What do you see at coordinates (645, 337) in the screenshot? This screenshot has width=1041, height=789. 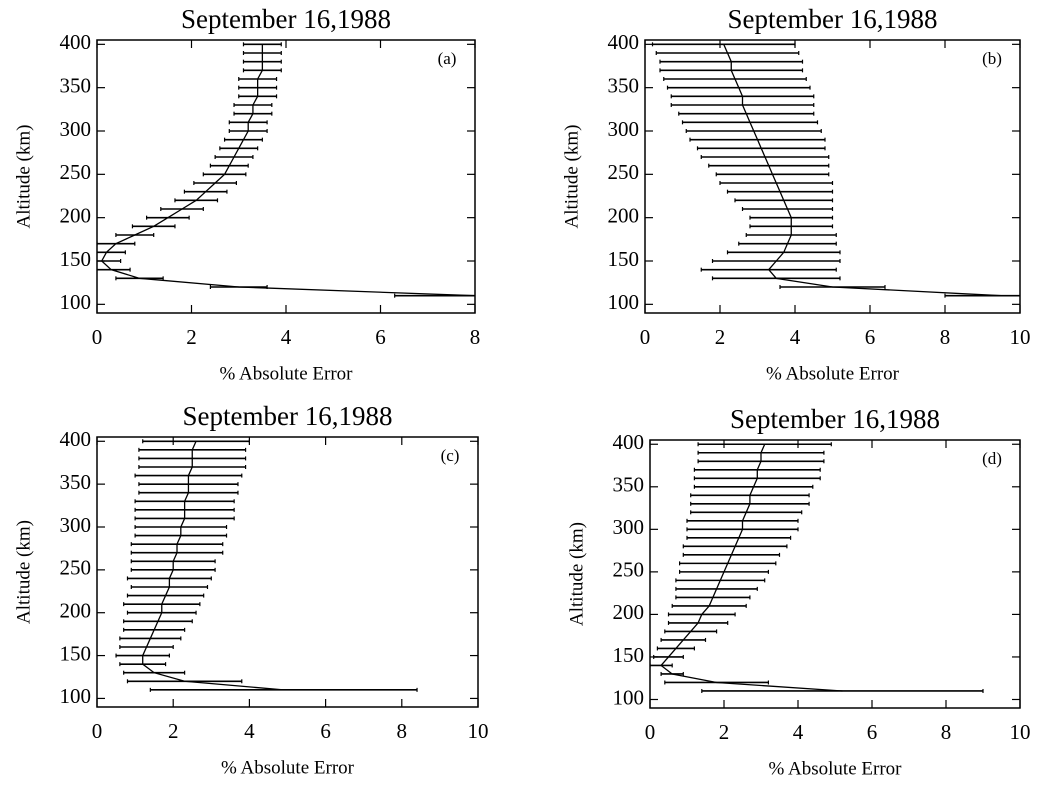 I see `x-tick-label: 0` at bounding box center [645, 337].